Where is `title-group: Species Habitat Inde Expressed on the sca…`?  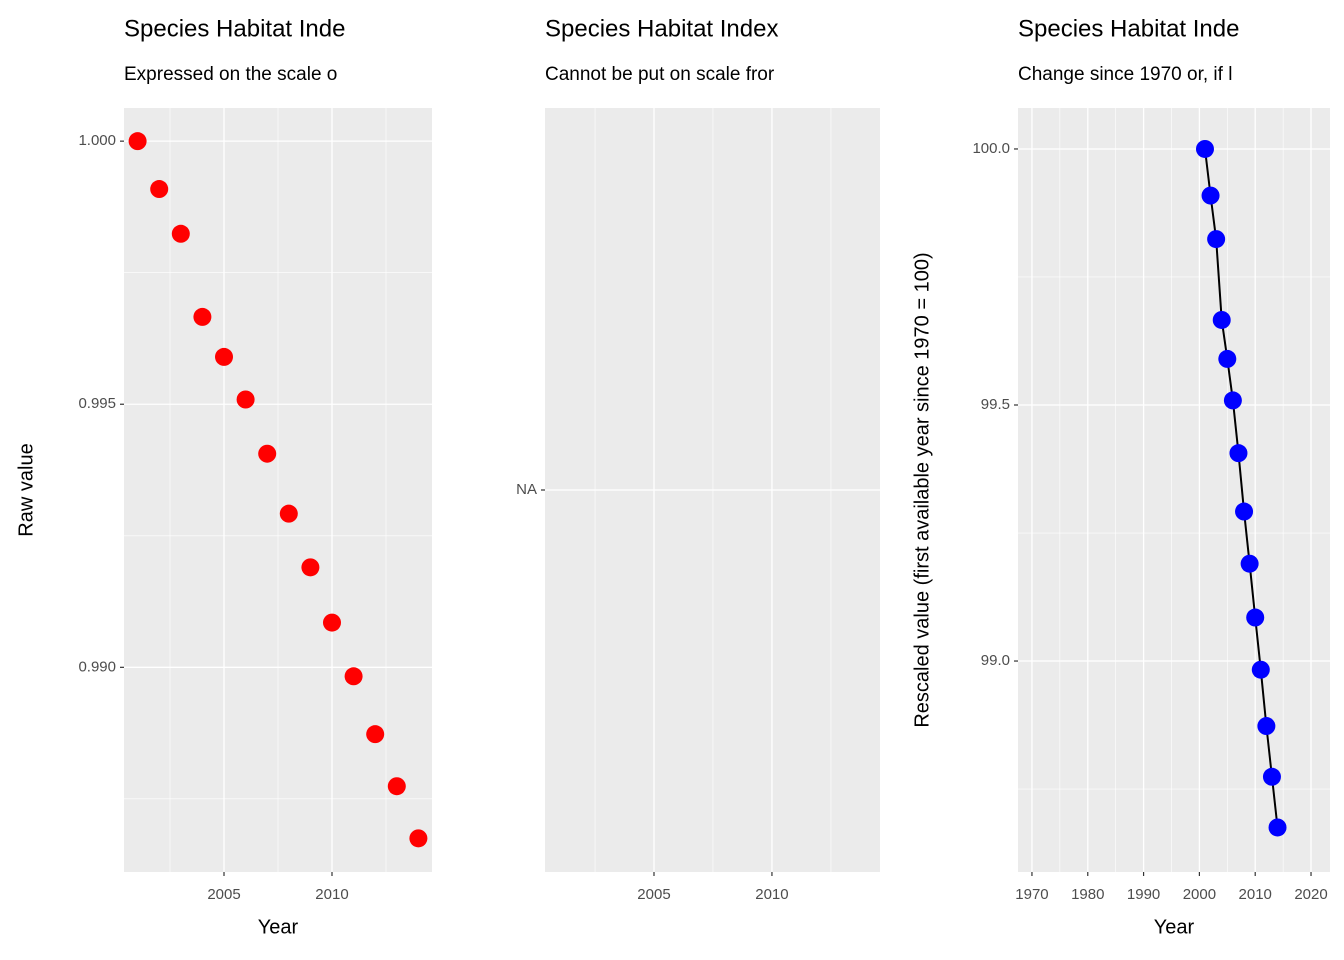
title-group: Species Habitat Inde Expressed on the sca… is located at coordinates (234, 50).